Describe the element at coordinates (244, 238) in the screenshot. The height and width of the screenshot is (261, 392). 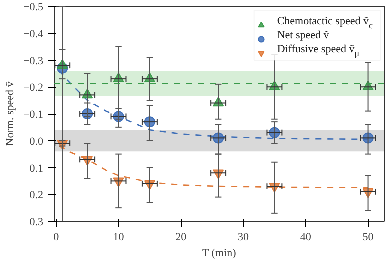
I see `x-tick-label: 30` at that location.